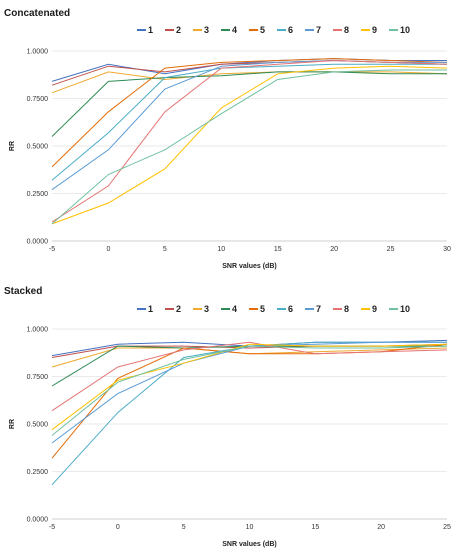 The width and height of the screenshot is (459, 550). What do you see at coordinates (23, 291) in the screenshot?
I see `chart-title: Stacked` at bounding box center [23, 291].